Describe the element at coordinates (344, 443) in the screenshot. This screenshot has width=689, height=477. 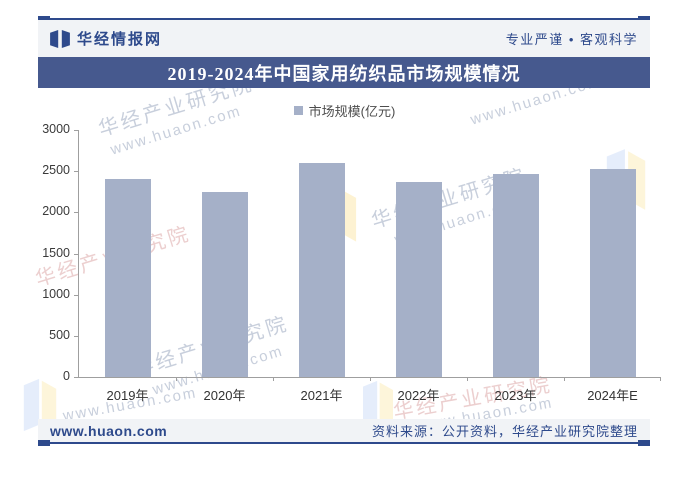
I see `bottom-rule` at that location.